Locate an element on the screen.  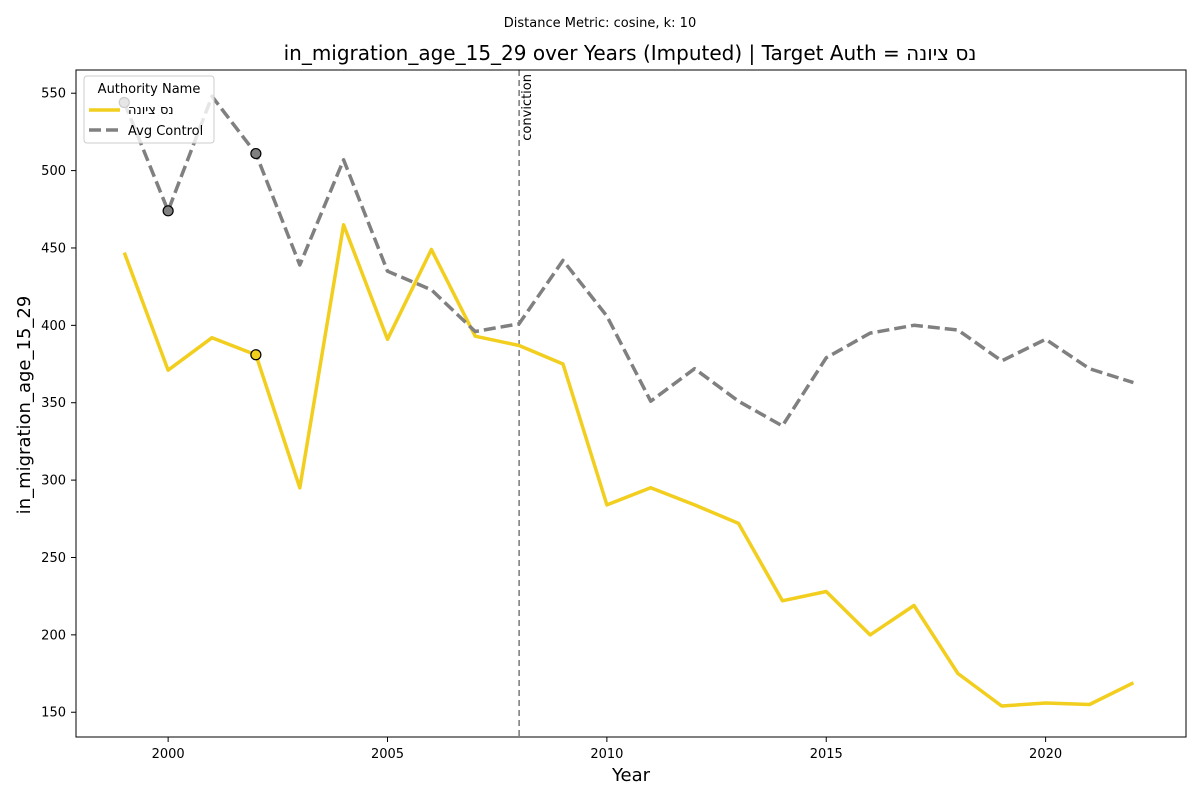
y-tick-label: 150 is located at coordinates (53, 713).